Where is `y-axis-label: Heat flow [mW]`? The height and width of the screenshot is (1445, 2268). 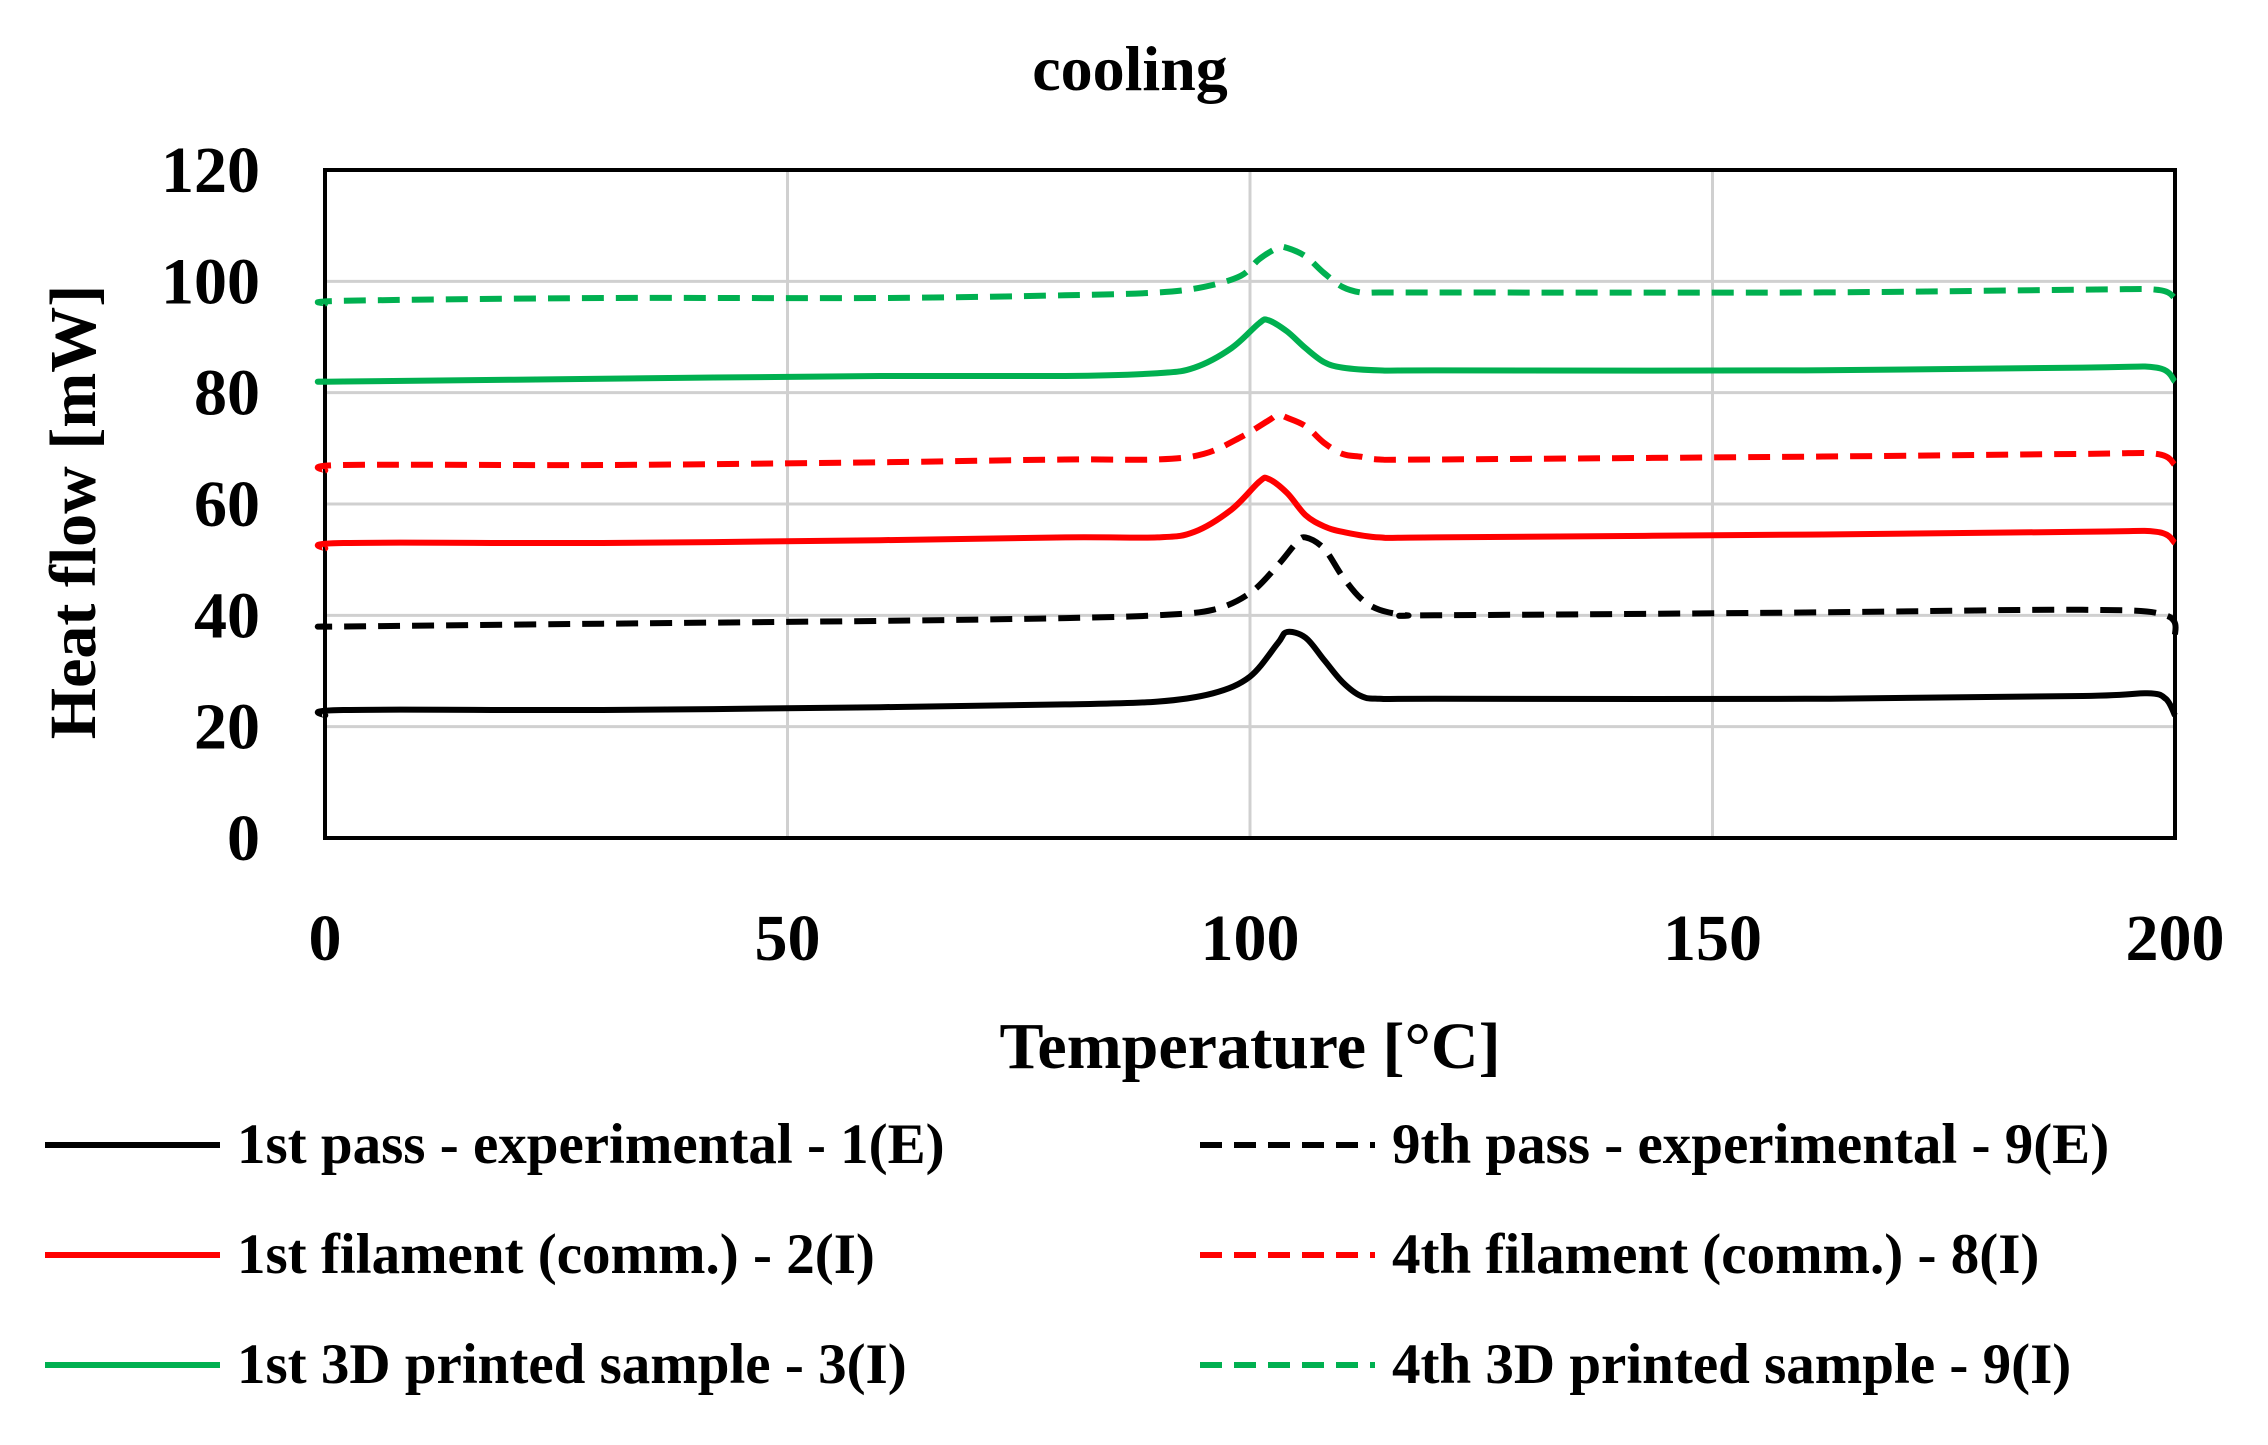 y-axis-label: Heat flow [mW] is located at coordinates (73, 512).